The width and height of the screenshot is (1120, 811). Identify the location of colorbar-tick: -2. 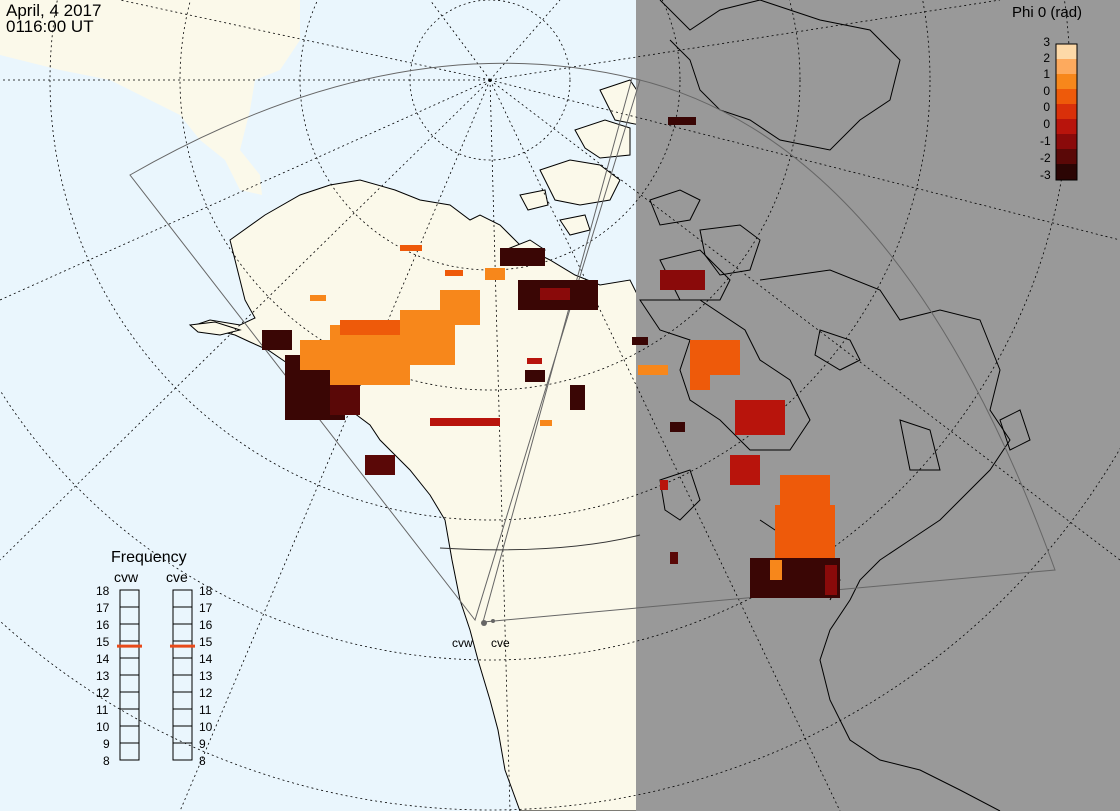
(1045, 158).